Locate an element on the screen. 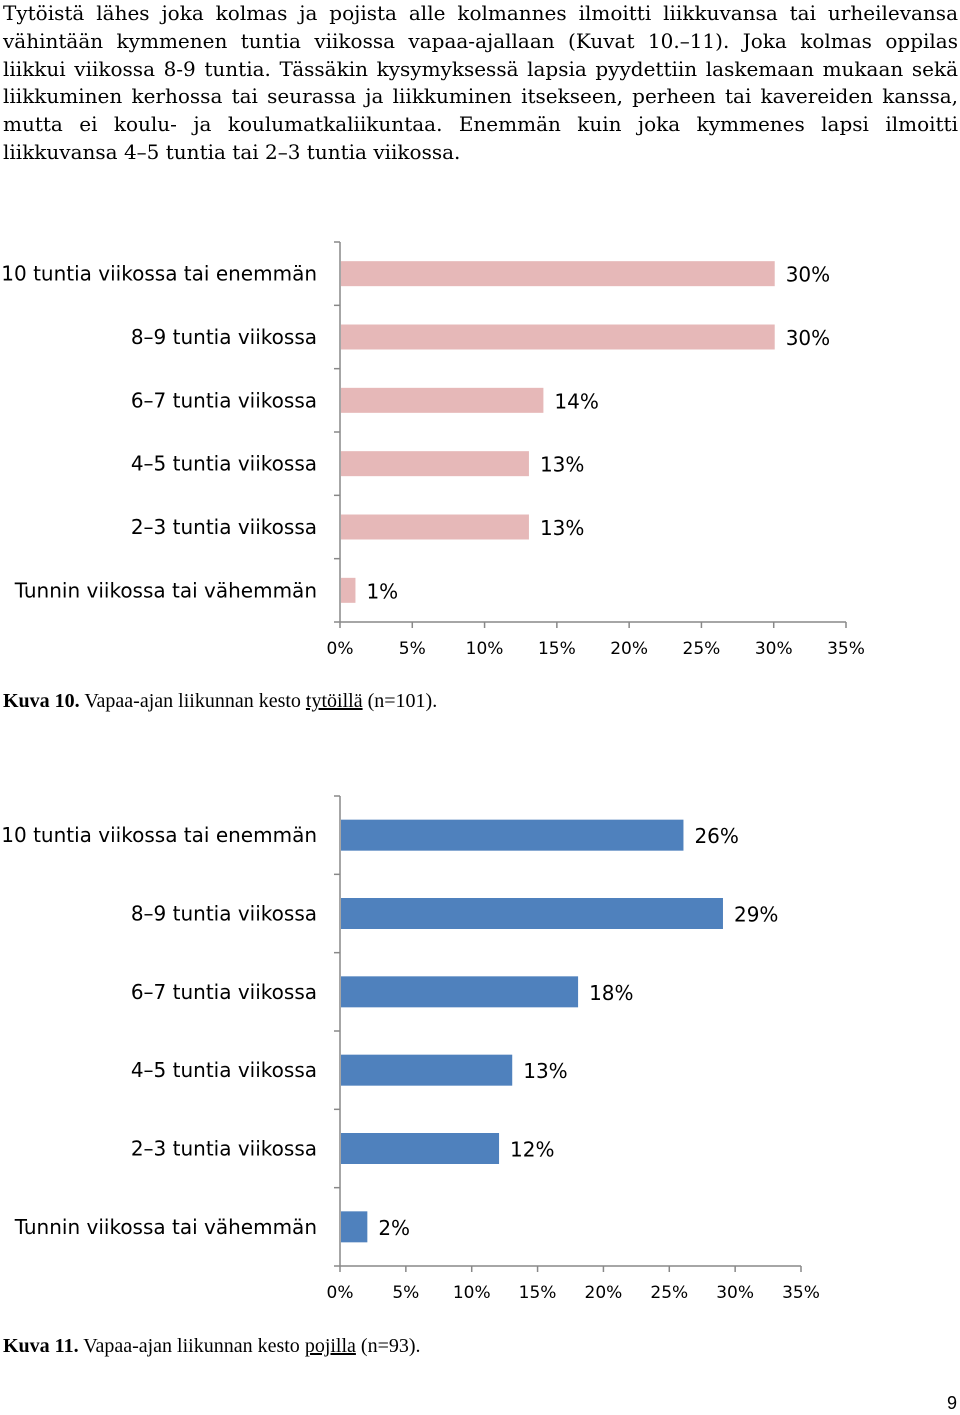 This screenshot has height=1415, width=960. girls-category-label: 2–3 tuntia viikossa is located at coordinates (224, 527).